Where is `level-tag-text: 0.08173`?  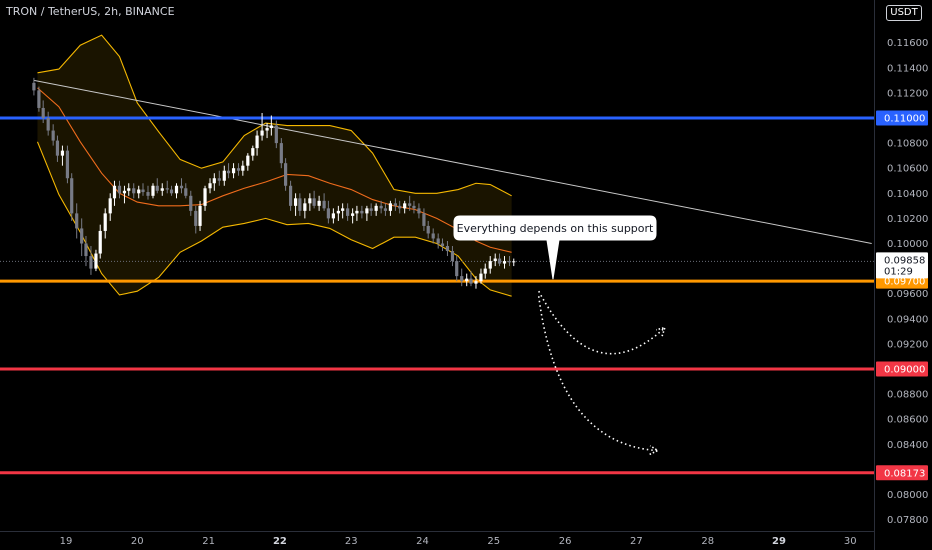 level-tag-text: 0.08173 is located at coordinates (904, 473).